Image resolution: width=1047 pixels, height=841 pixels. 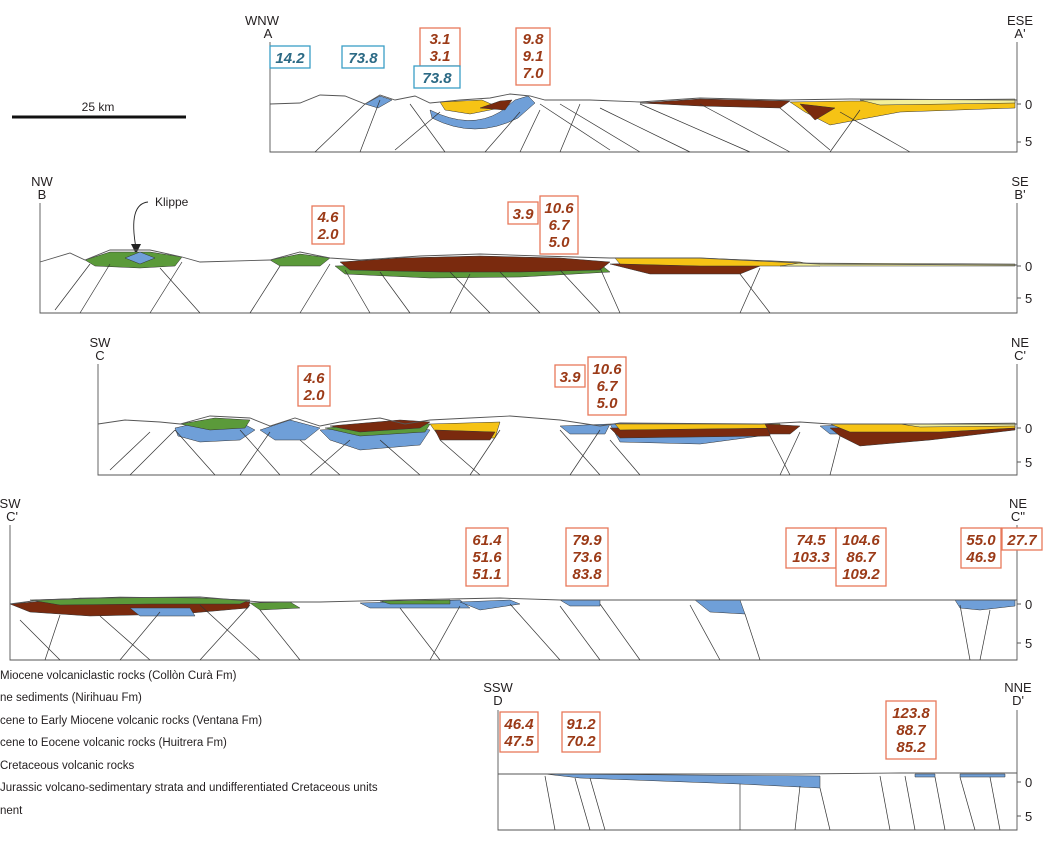 What do you see at coordinates (587, 574) in the screenshot?
I see `svg-text: 83.8` at bounding box center [587, 574].